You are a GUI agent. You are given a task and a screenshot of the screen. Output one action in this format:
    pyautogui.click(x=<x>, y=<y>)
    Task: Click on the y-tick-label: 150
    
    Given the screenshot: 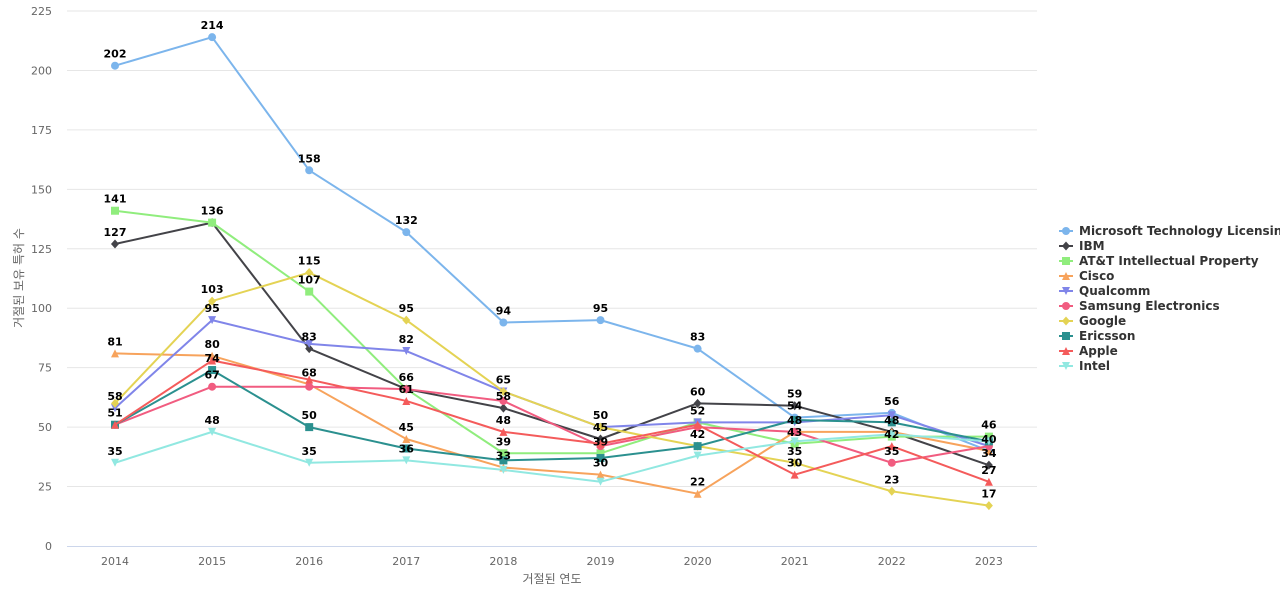 What is the action you would take?
    pyautogui.click(x=41, y=189)
    